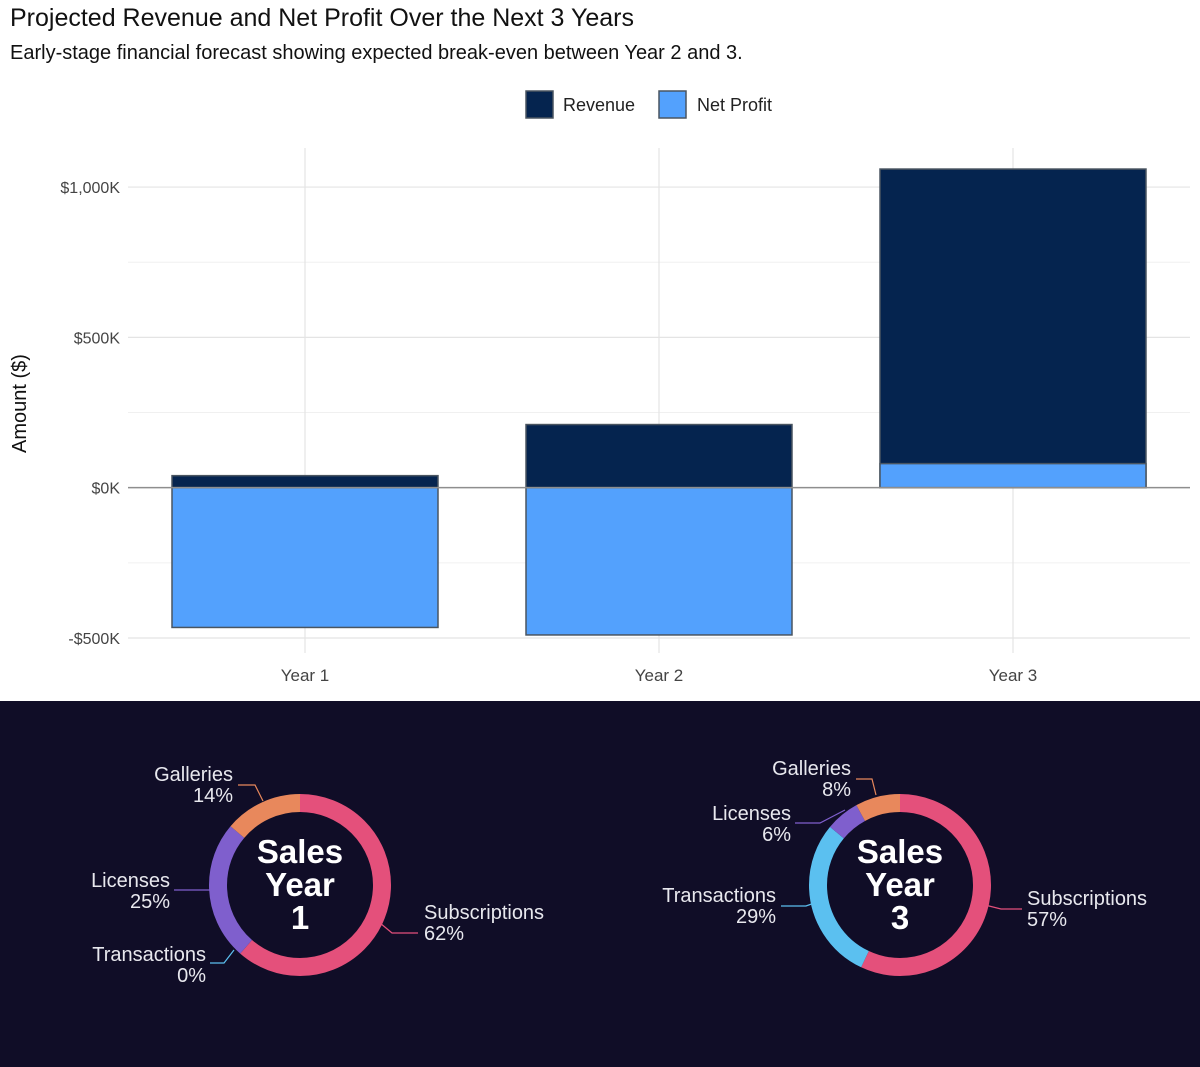 This screenshot has height=1067, width=1200. What do you see at coordinates (1013, 675) in the screenshot?
I see `x-tick-label: Year 3` at bounding box center [1013, 675].